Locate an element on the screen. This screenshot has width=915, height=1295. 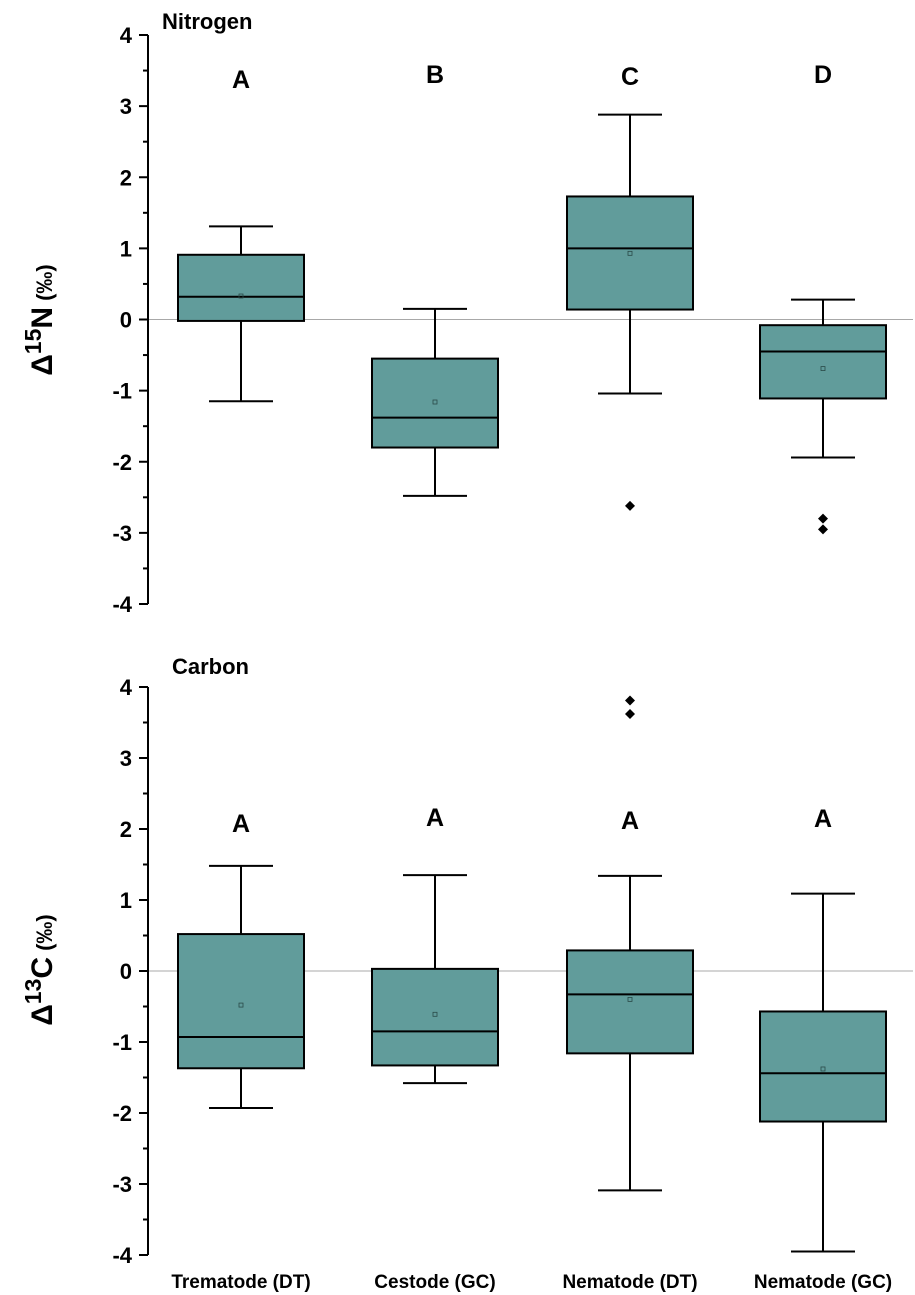
panel-2-y-tick-label: 2 is located at coordinates (126, 829).